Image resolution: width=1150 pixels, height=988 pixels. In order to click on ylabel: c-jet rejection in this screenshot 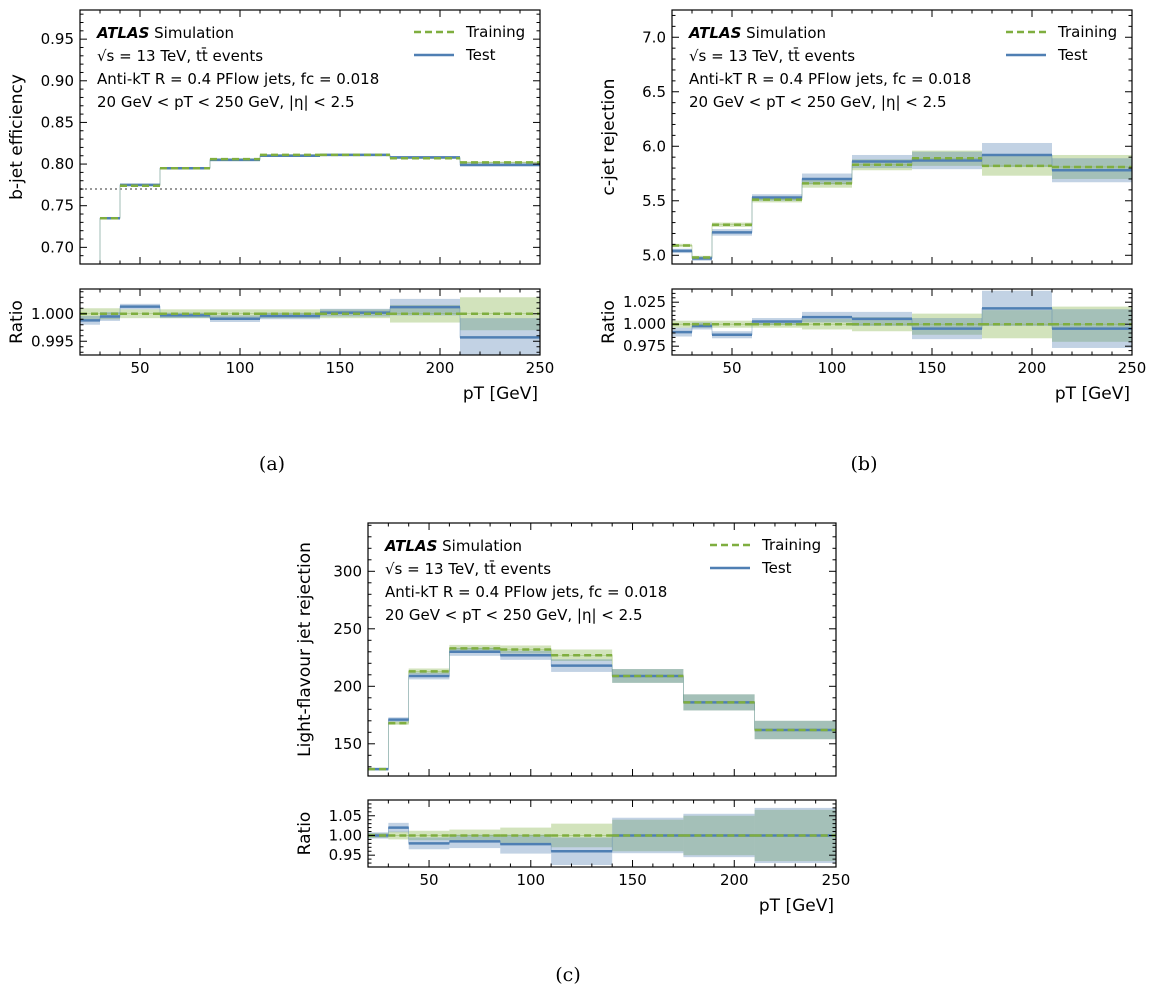, I will do `click(609, 137)`.